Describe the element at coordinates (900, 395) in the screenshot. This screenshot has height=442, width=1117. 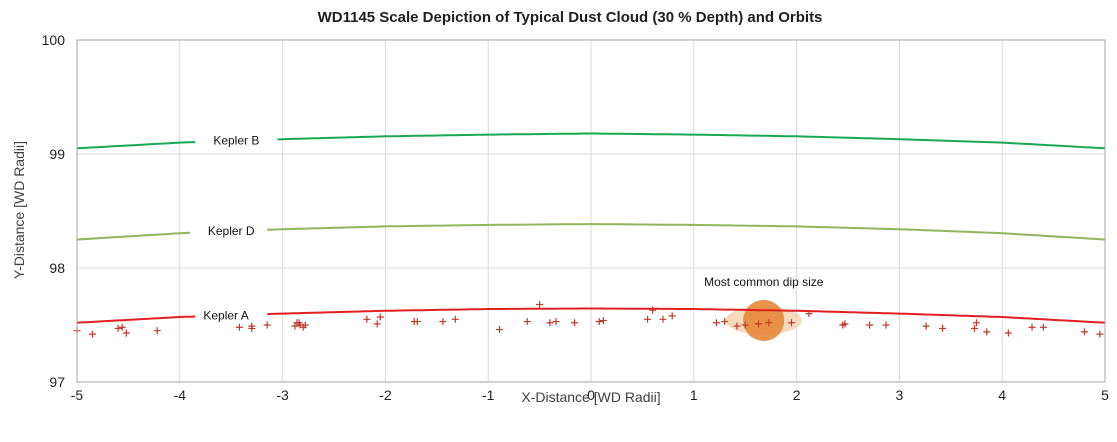
I see `x-tick-label: 3` at that location.